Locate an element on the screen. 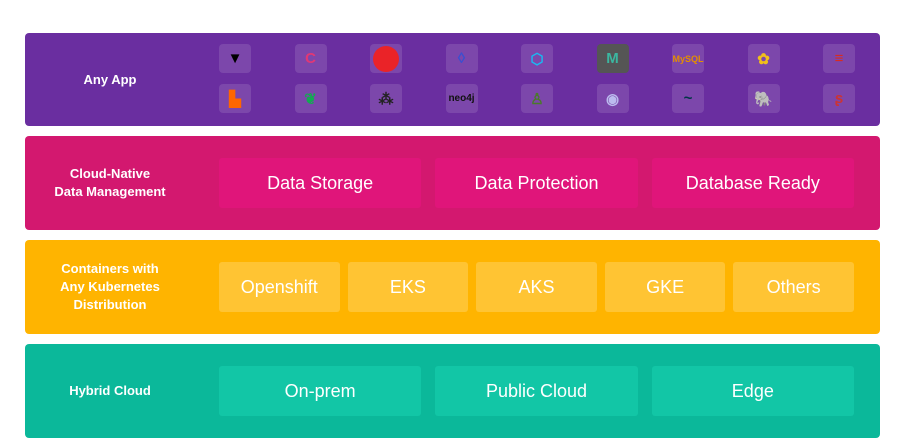  mariadb-icon: ~ is located at coordinates (688, 98).